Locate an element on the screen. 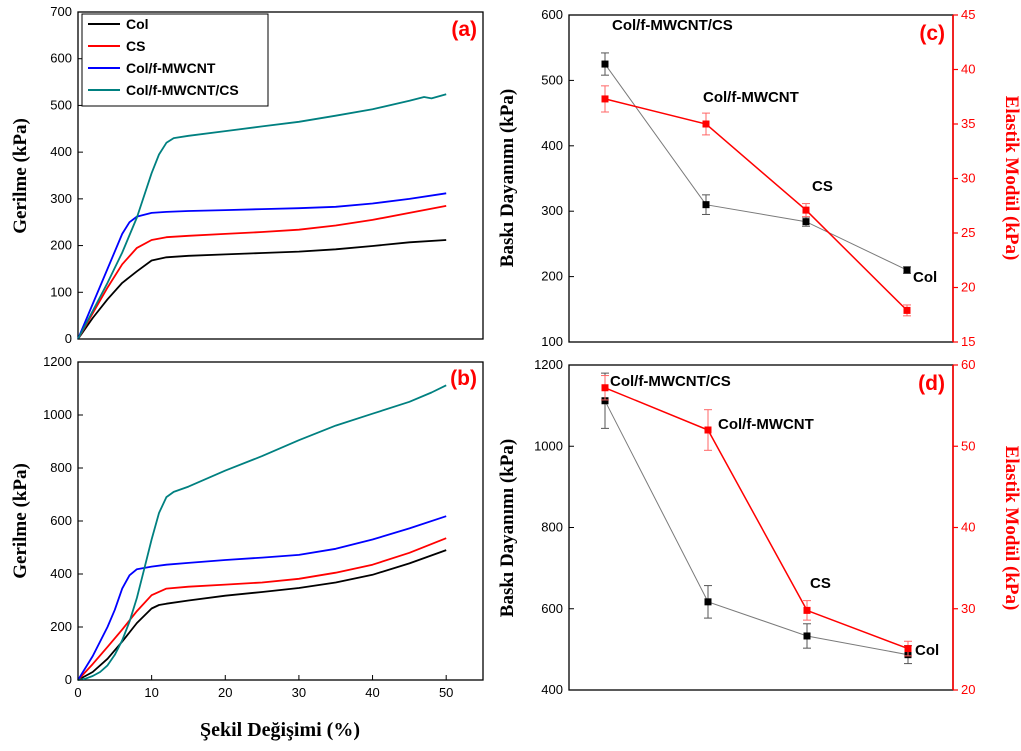 The width and height of the screenshot is (1021, 751). panel-b-xtick-label: 40 is located at coordinates (372, 692).